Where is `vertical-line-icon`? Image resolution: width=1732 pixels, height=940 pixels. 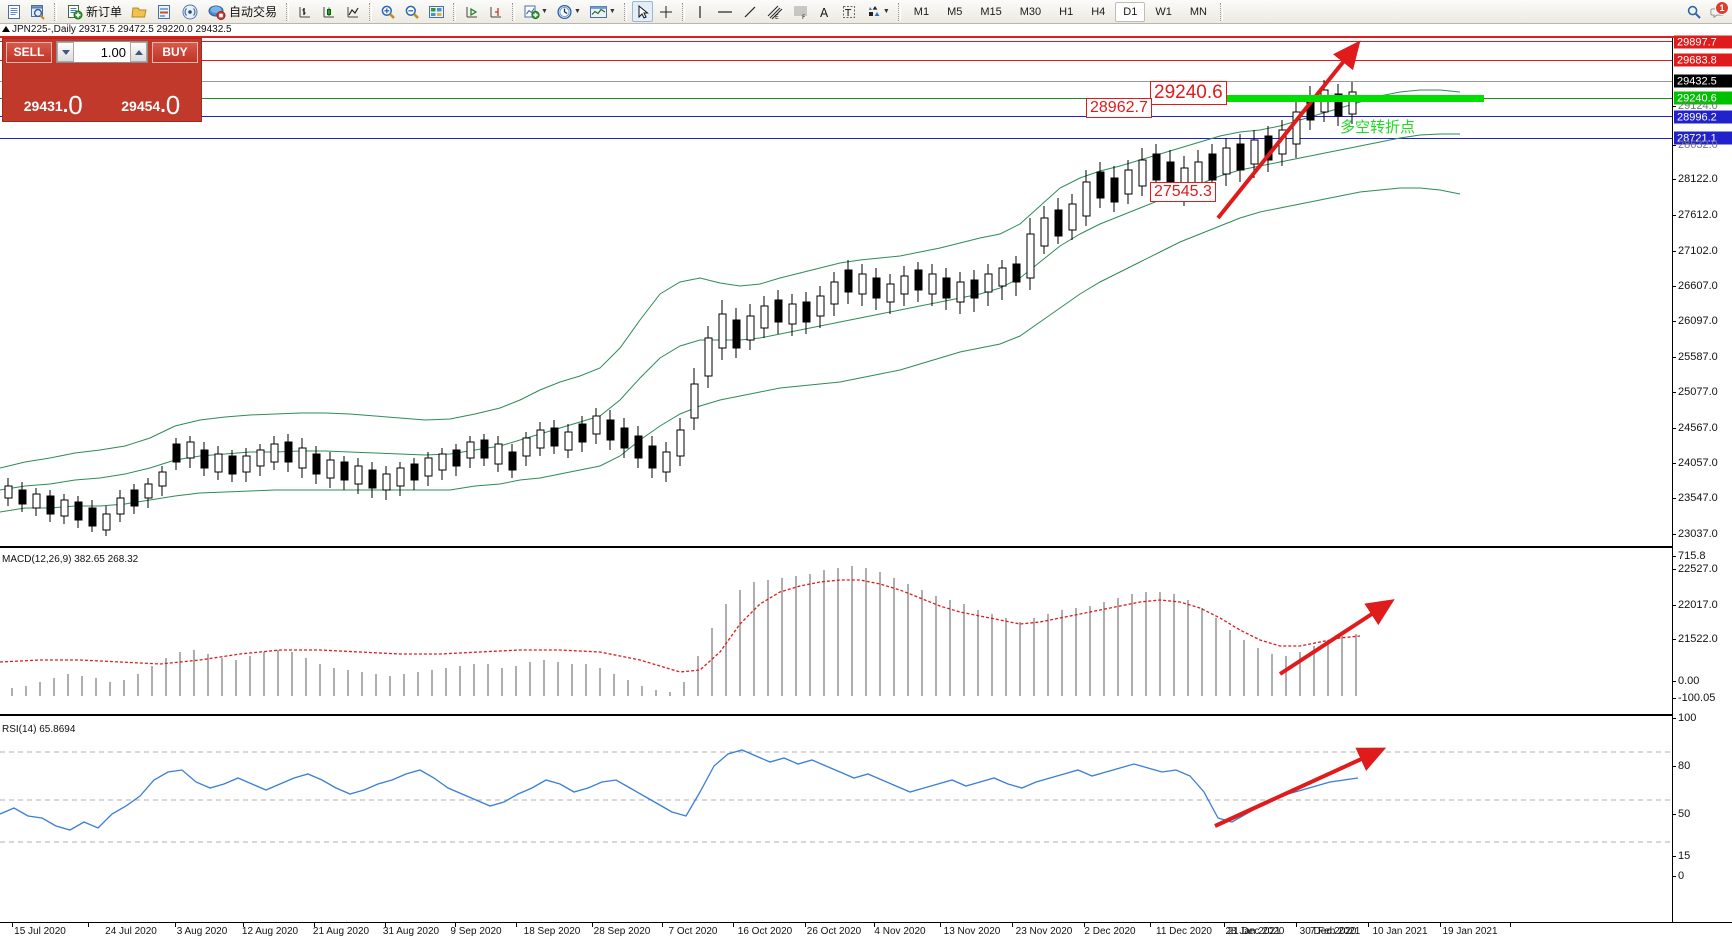 vertical-line-icon is located at coordinates (700, 11).